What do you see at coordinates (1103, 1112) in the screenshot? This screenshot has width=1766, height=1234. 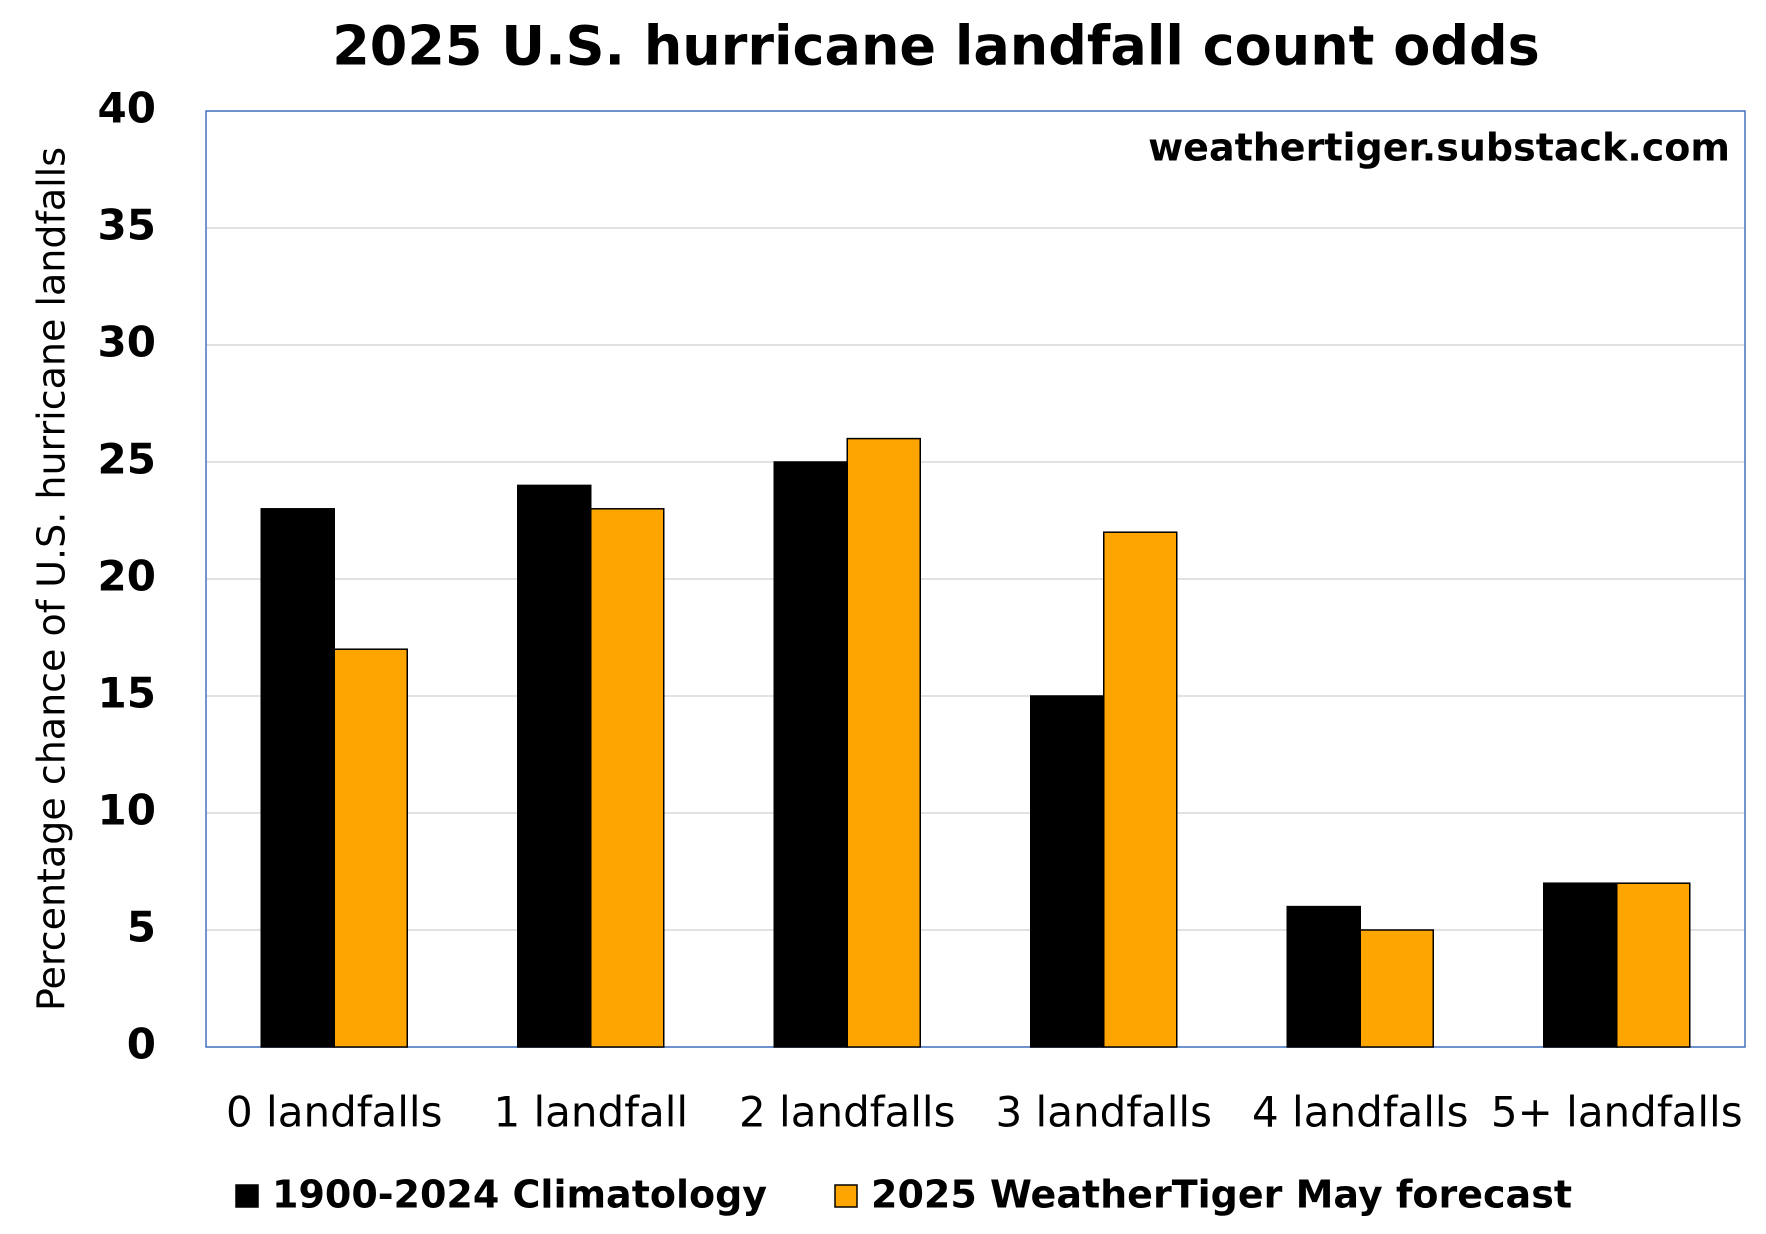 I see `x-tick-label: 3 landfalls` at bounding box center [1103, 1112].